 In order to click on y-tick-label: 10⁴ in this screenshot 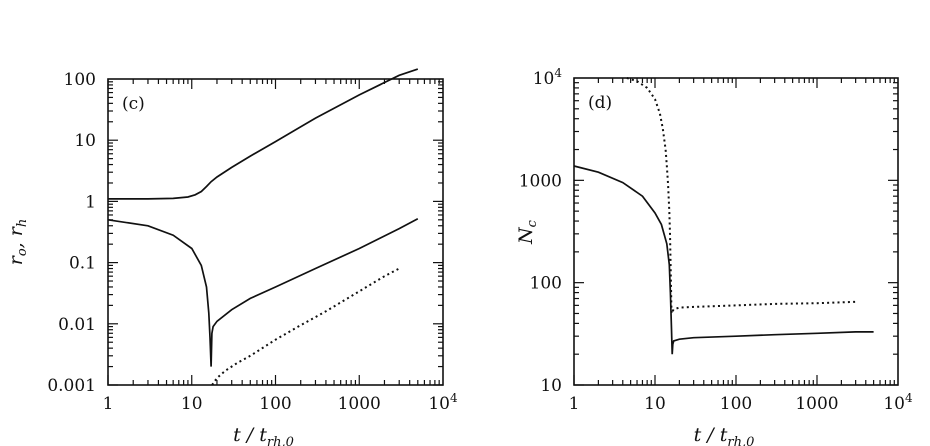, I will do `click(548, 77)`.